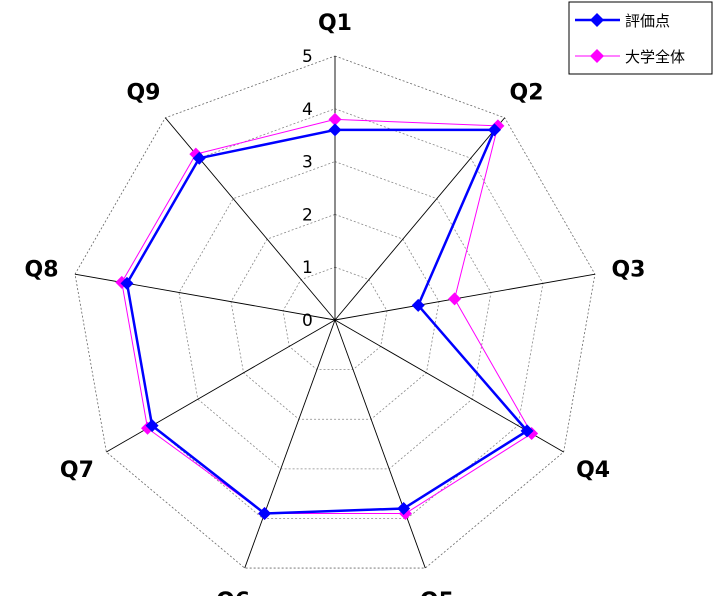  What do you see at coordinates (307, 321) in the screenshot?
I see `tick-label-0: 0` at bounding box center [307, 321].